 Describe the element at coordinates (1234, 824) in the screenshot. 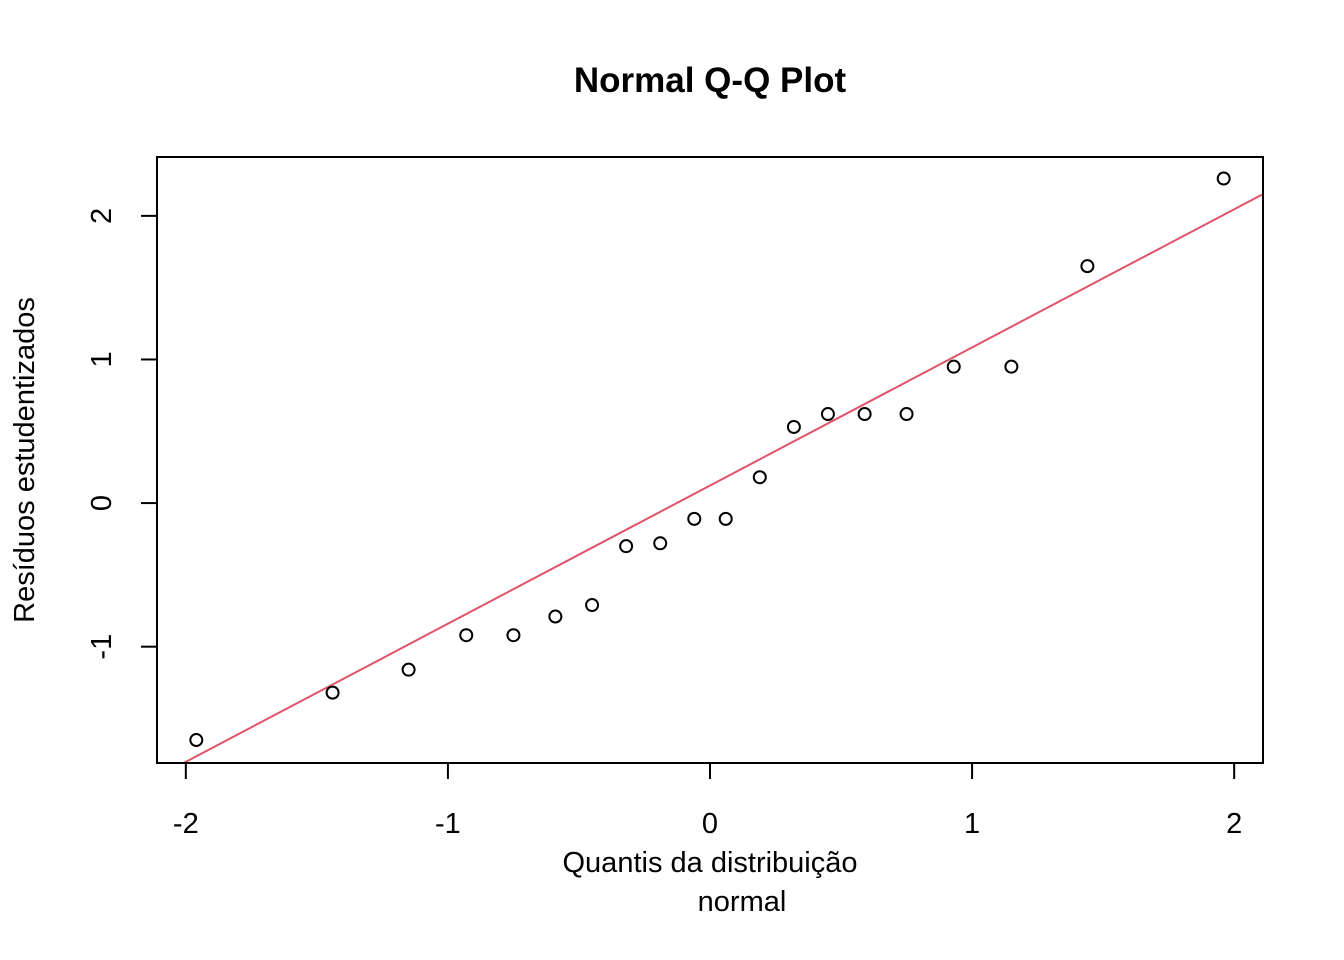

I see `x-tick-label: 2` at that location.